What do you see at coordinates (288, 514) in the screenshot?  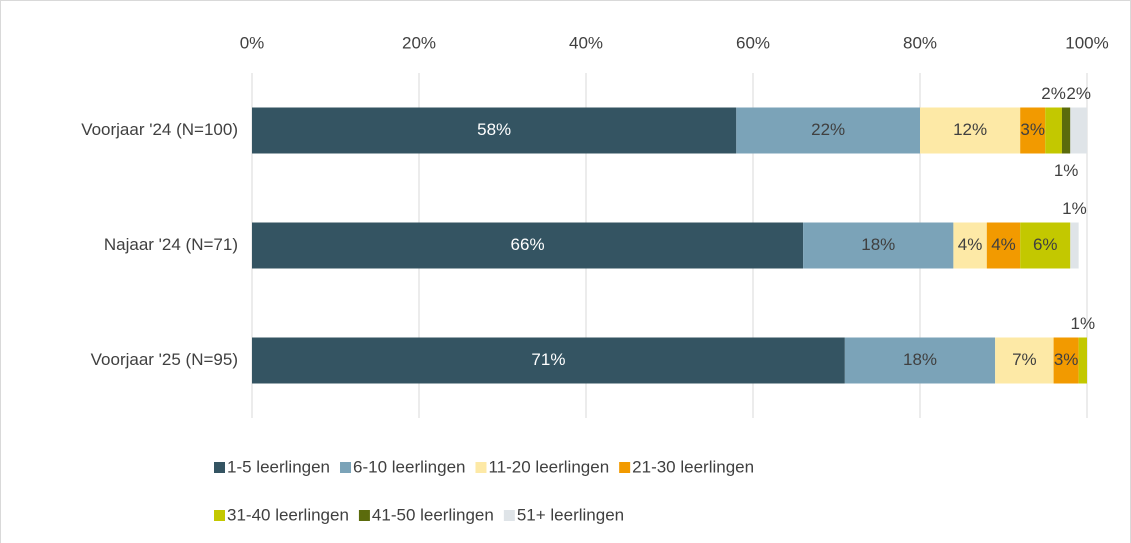 I see `legend-label: 31-40 leerlingen` at bounding box center [288, 514].